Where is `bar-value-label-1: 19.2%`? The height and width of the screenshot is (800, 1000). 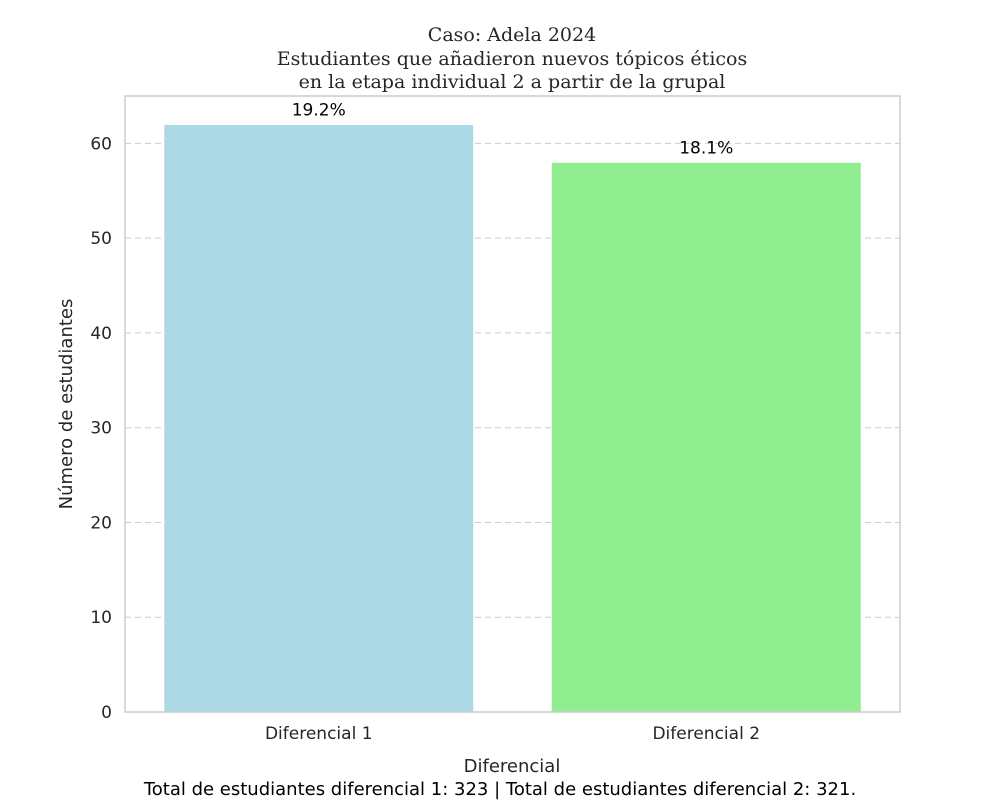 bar-value-label-1: 19.2% is located at coordinates (319, 110).